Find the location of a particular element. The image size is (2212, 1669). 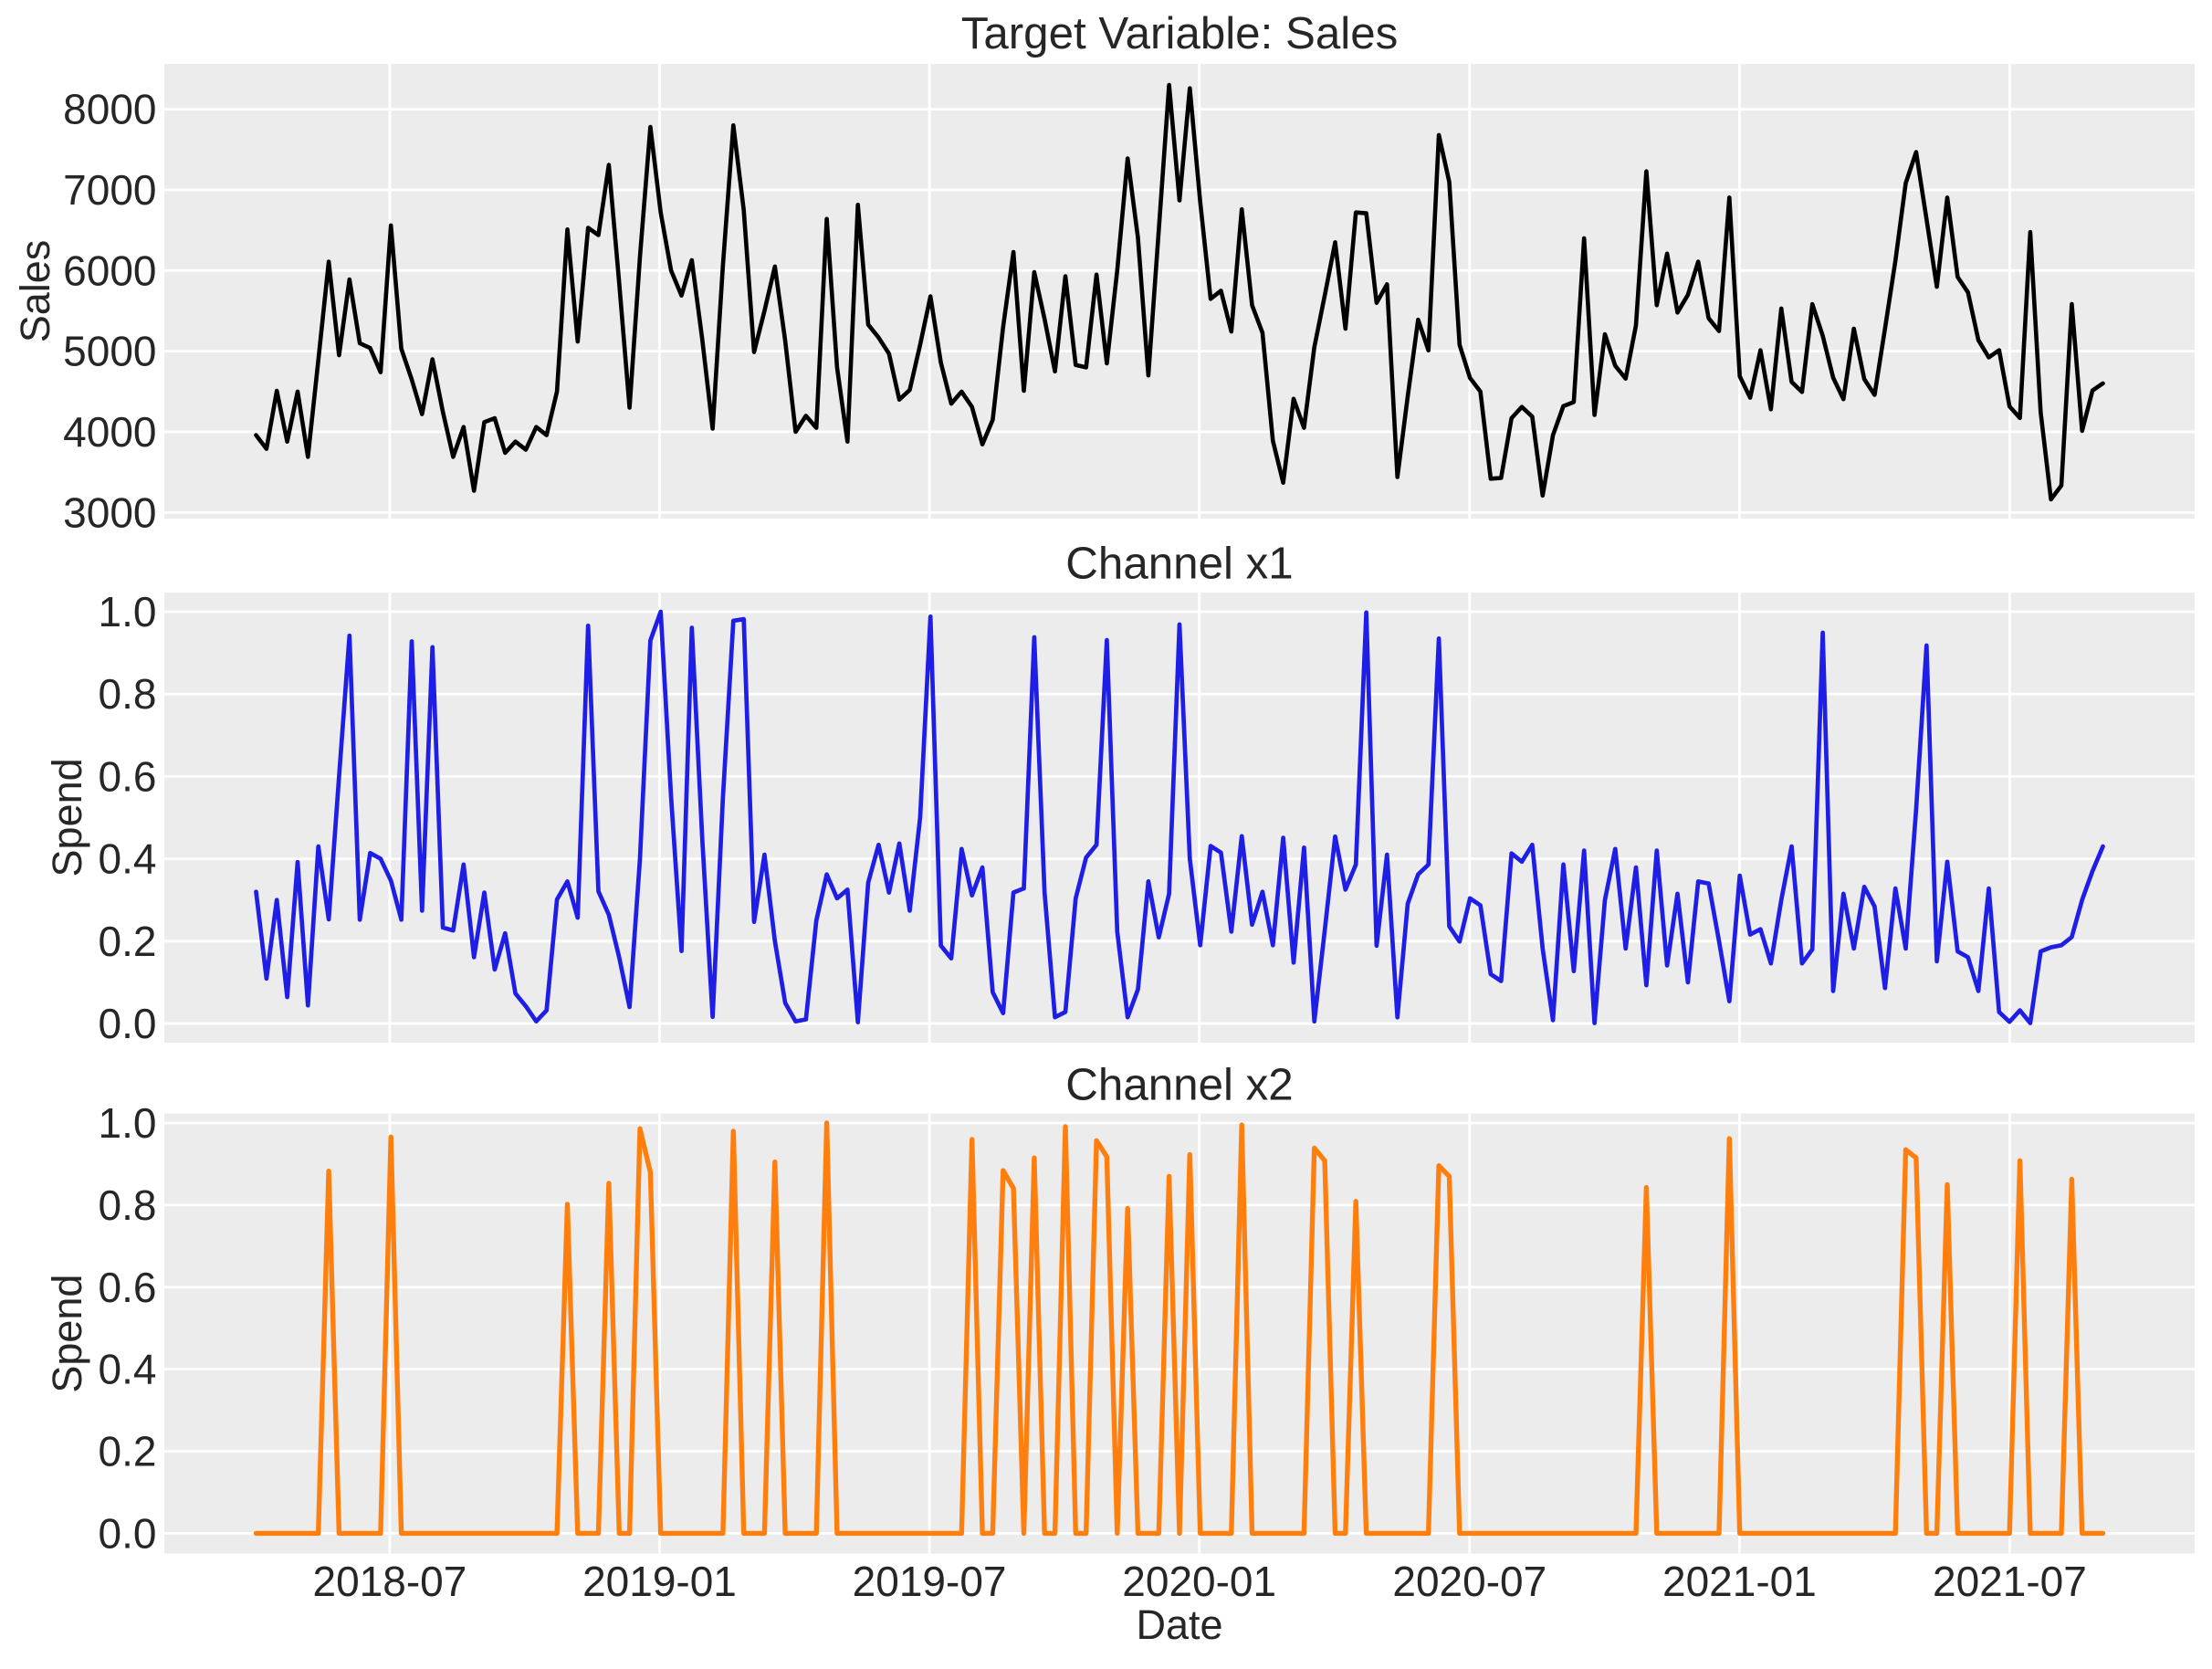

svg-text: 4000 is located at coordinates (109, 432).